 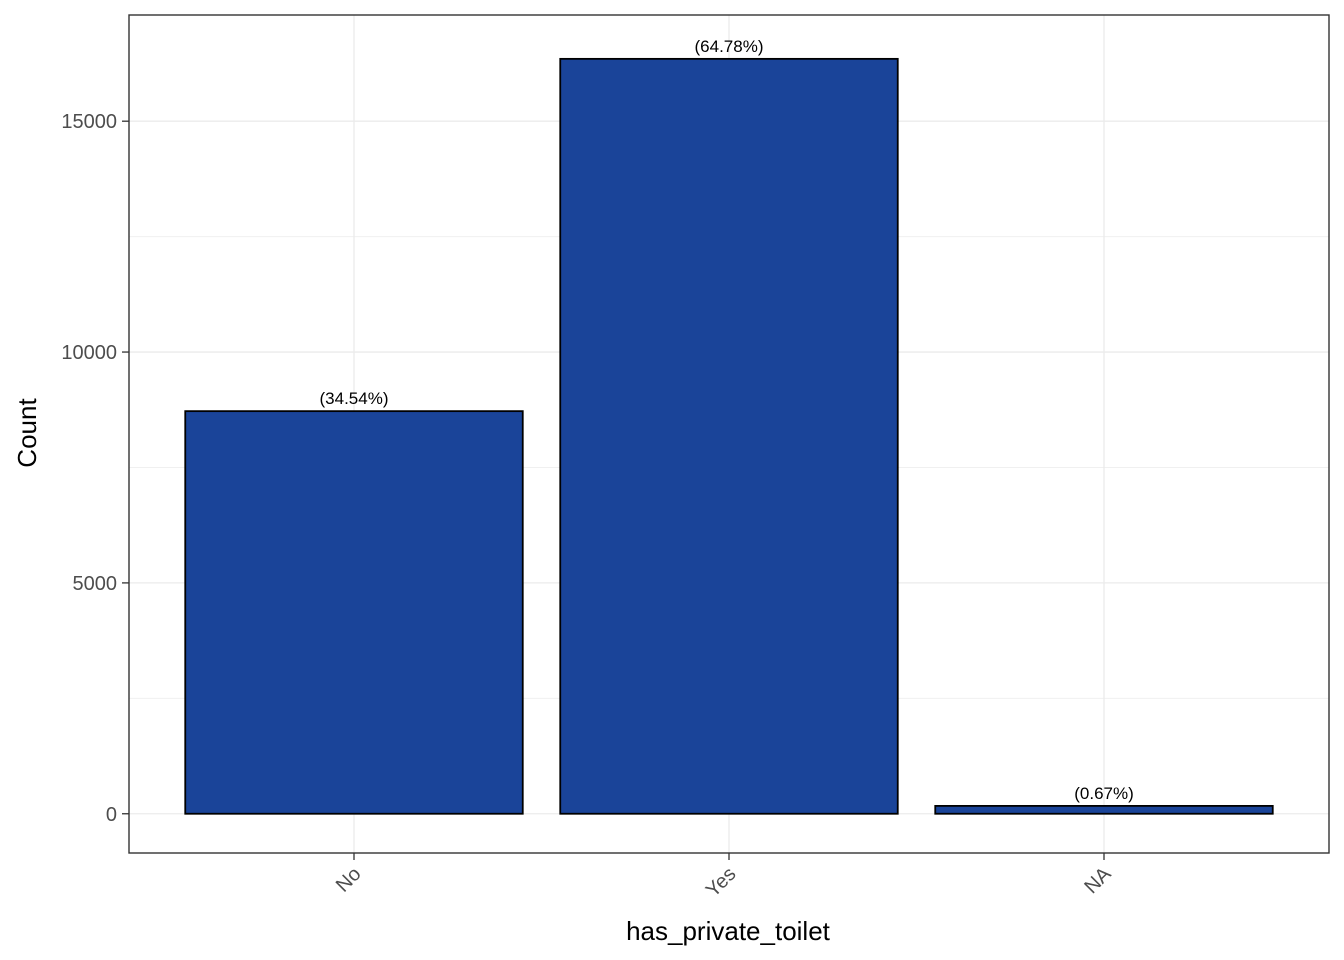 I want to click on bar-no, so click(x=354, y=612).